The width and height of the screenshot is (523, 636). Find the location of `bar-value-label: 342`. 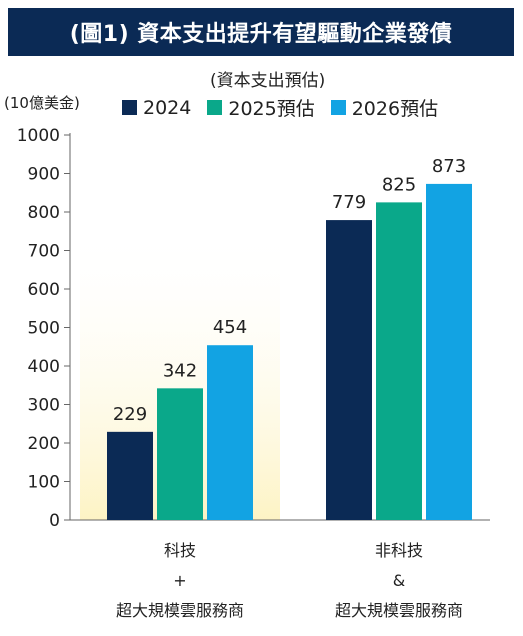

bar-value-label: 342 is located at coordinates (180, 370).